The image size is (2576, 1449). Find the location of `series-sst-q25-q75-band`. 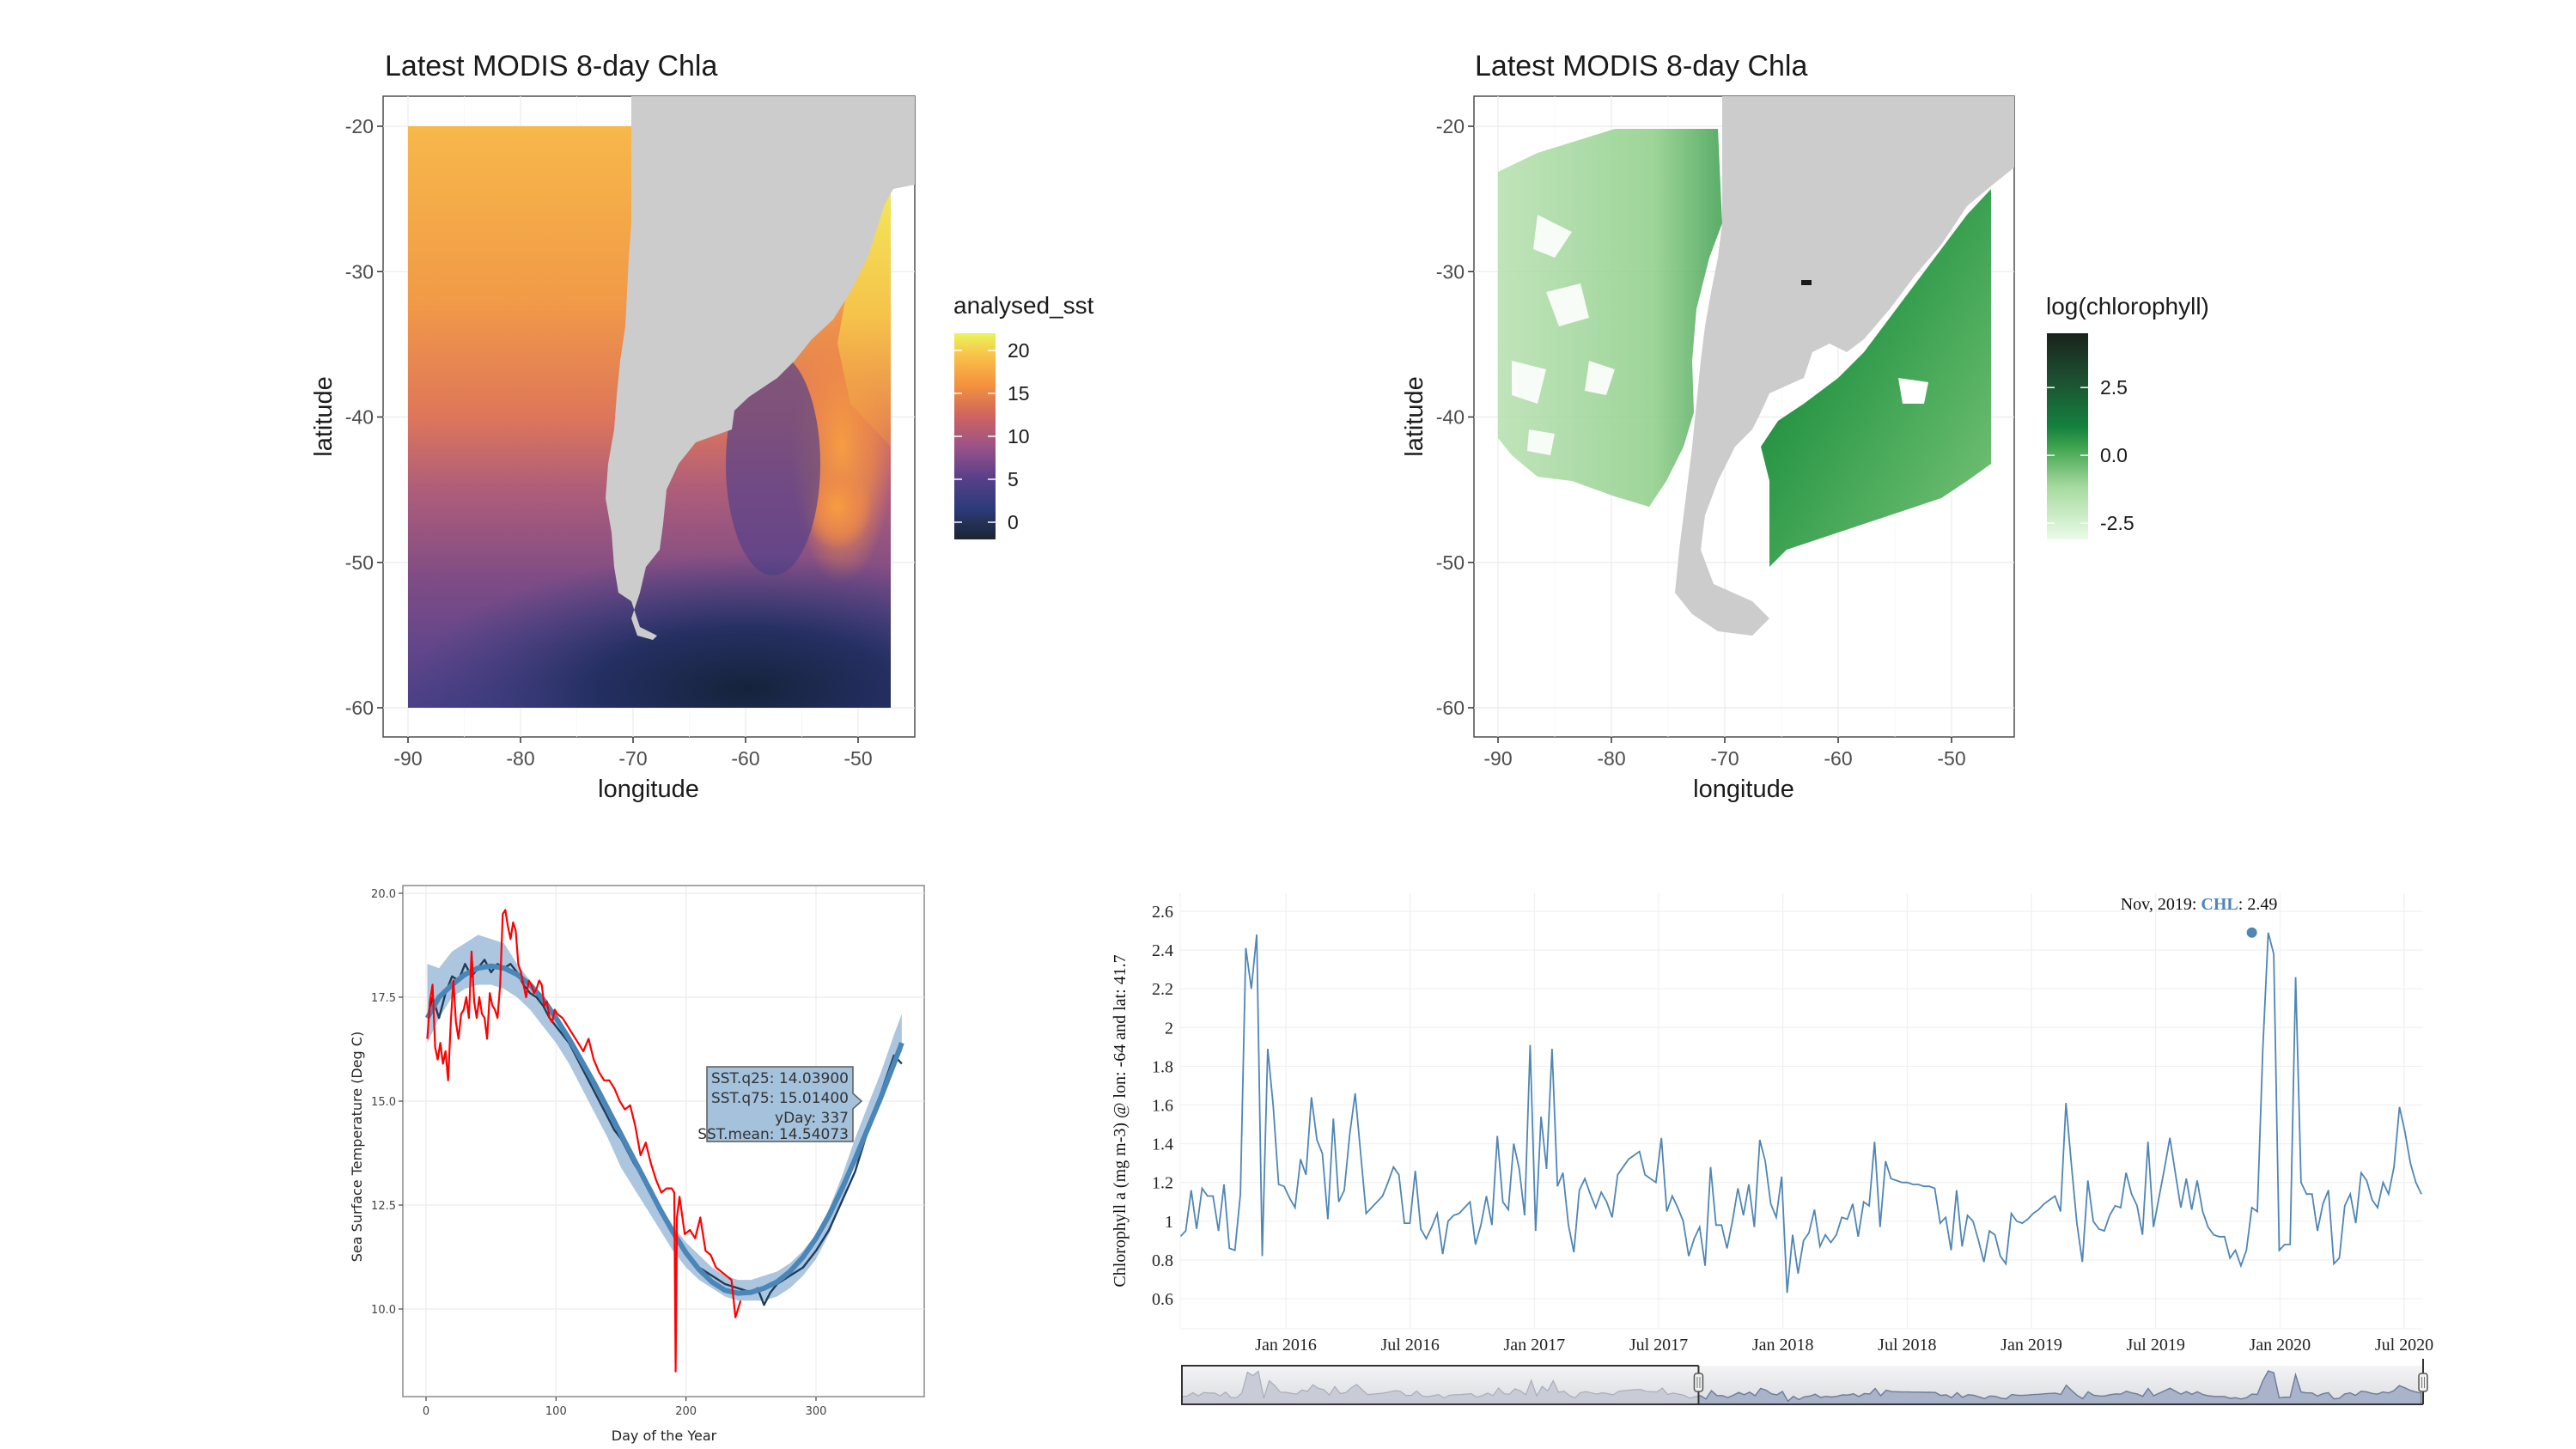

series-sst-q25-q75-band is located at coordinates (664, 1118).